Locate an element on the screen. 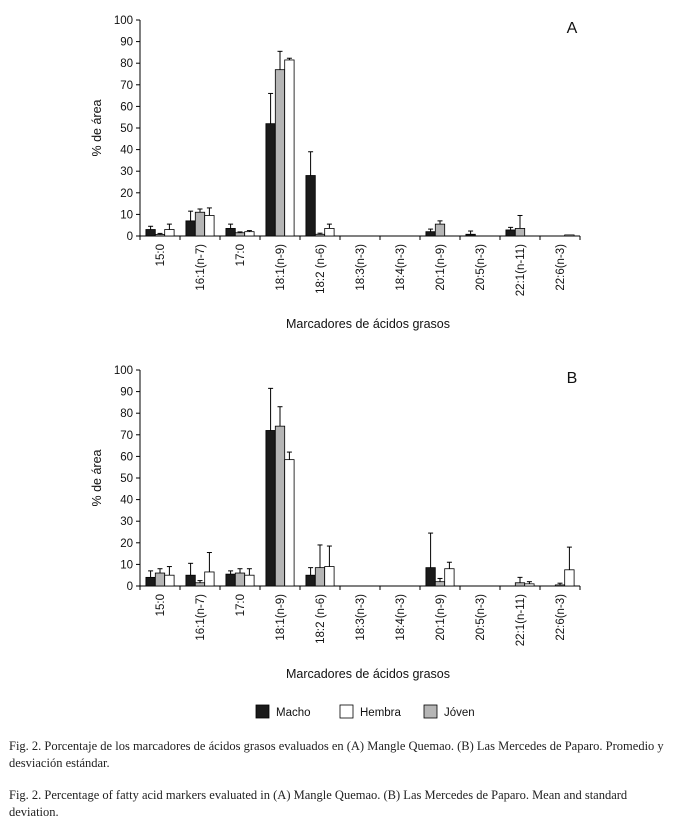 The width and height of the screenshot is (677, 823). chart-legend: Macho Hembra Jóven is located at coordinates (365, 711).